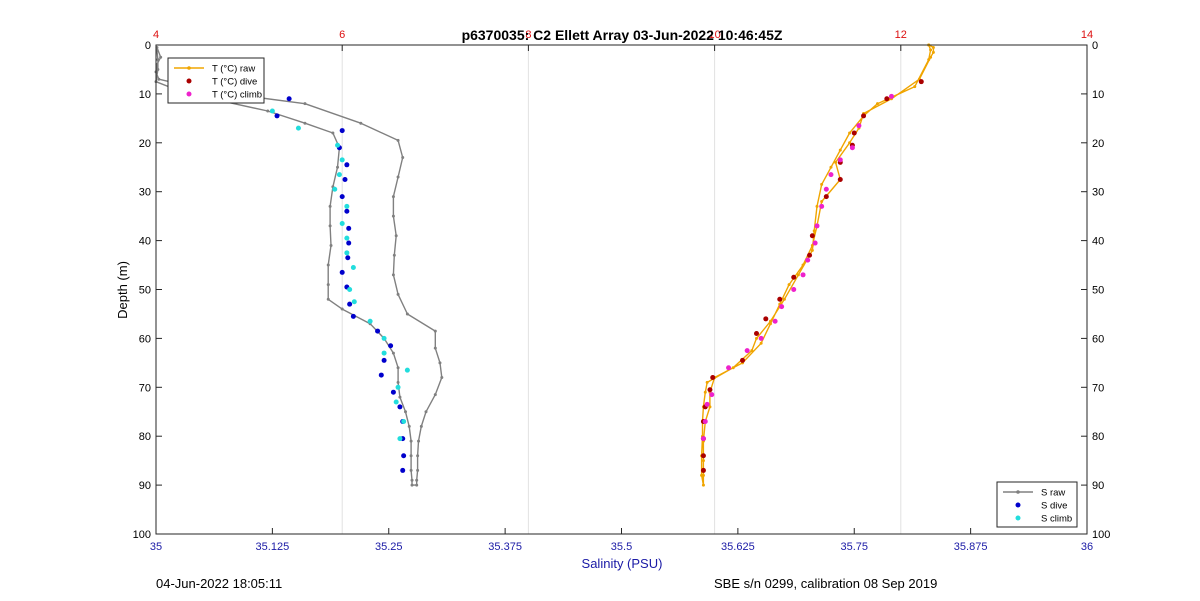 This screenshot has height=601, width=1200. I want to click on salinity-tick-label: 35, so click(156, 547).